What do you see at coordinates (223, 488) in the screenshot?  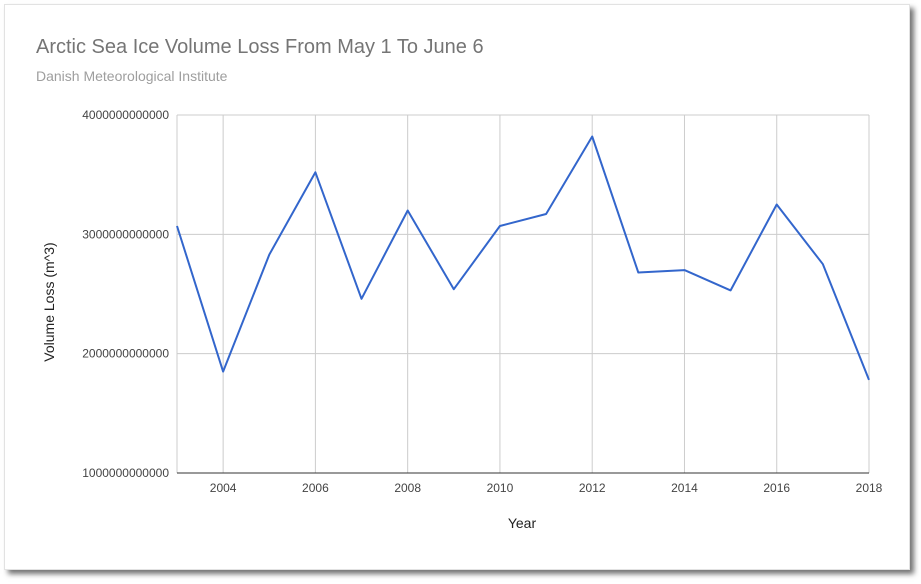 I see `x-tick-label: 2004` at bounding box center [223, 488].